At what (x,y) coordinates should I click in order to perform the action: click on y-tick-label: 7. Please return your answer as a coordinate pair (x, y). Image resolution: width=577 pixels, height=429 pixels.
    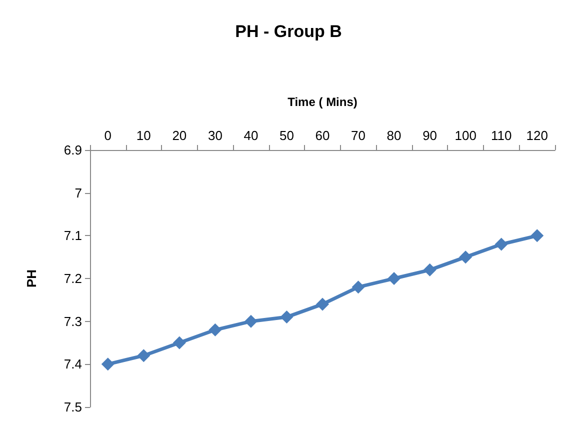
    Looking at the image, I should click on (78, 192).